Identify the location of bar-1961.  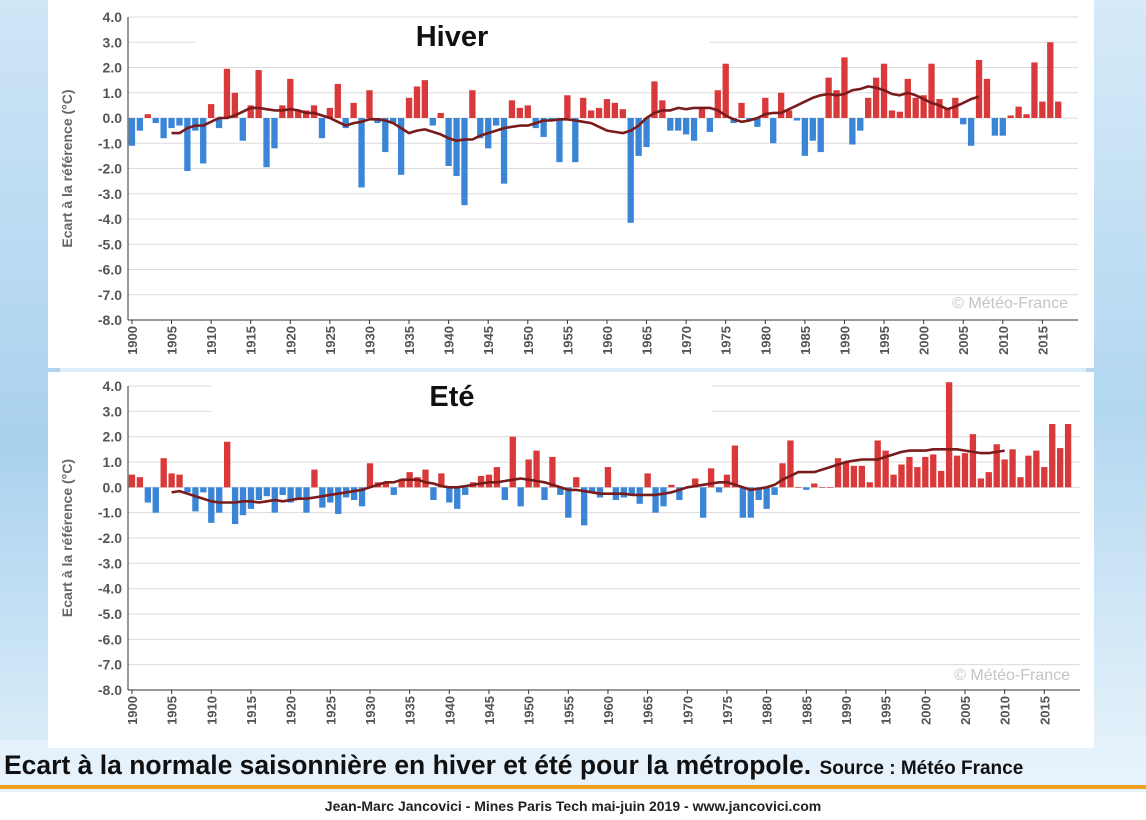
(615, 110).